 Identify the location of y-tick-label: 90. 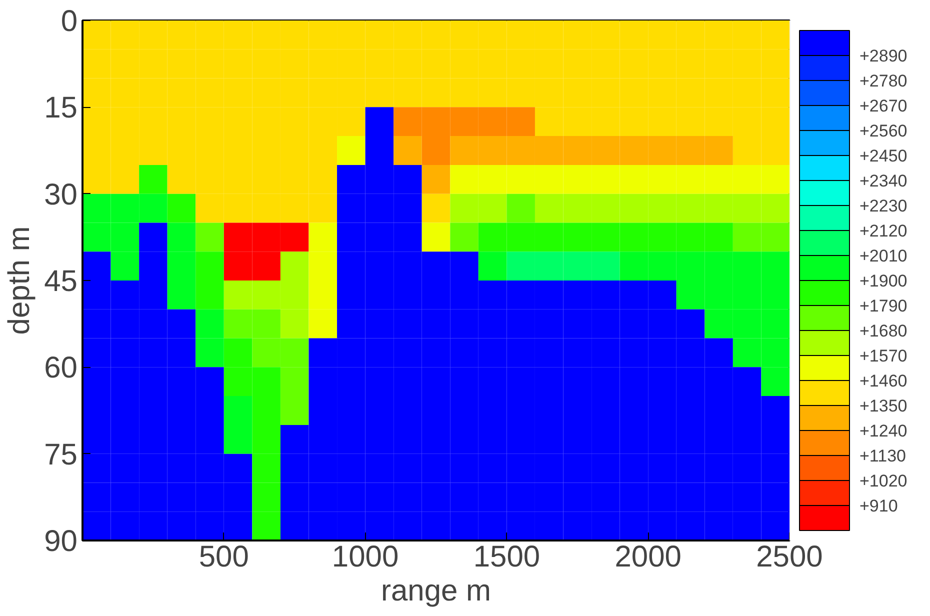
(61, 541).